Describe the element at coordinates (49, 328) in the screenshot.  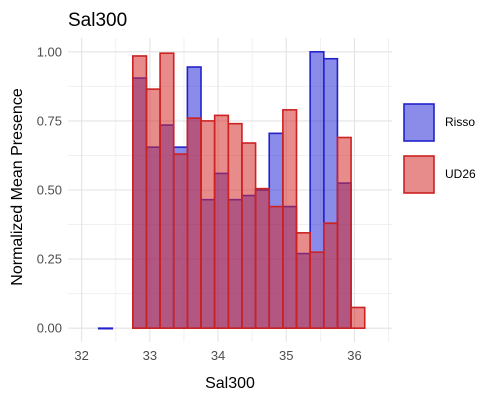
I see `y-tick-label: 0.00` at that location.